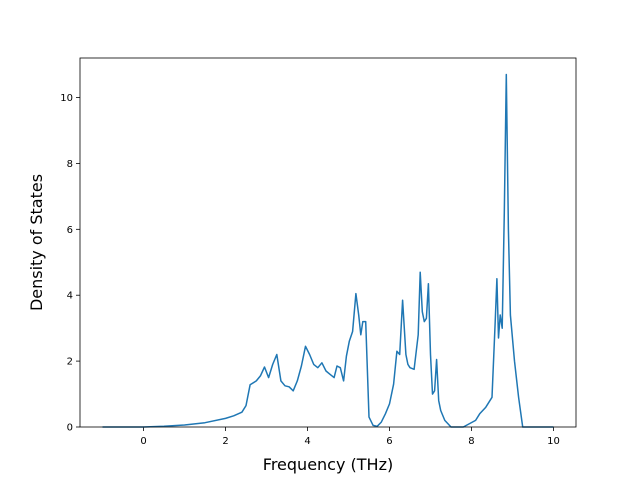  What do you see at coordinates (36, 242) in the screenshot?
I see `y-axis-label: Density of States` at bounding box center [36, 242].